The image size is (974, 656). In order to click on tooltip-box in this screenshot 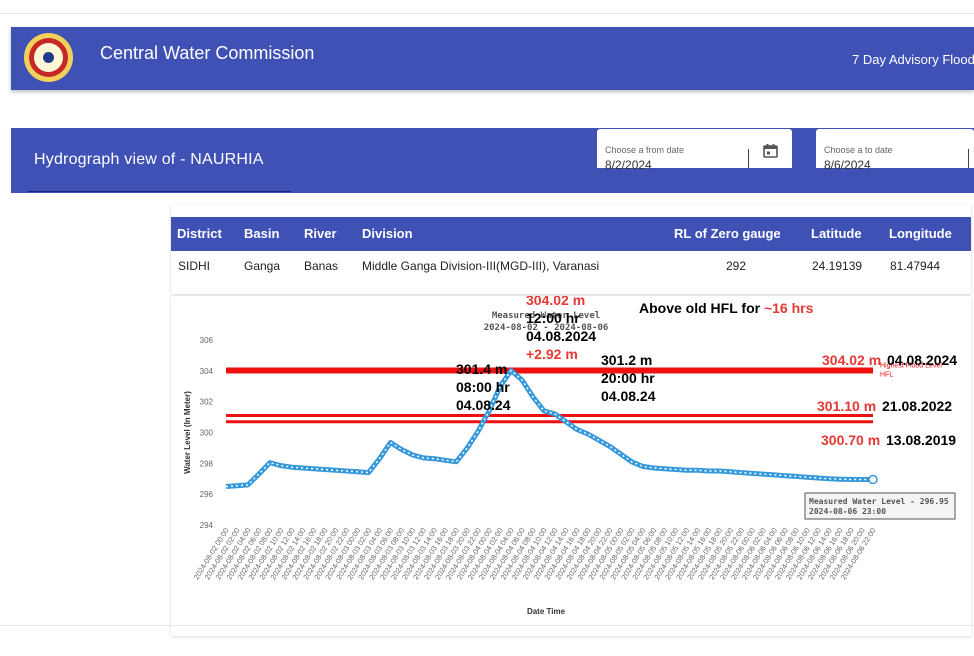, I will do `click(880, 506)`.